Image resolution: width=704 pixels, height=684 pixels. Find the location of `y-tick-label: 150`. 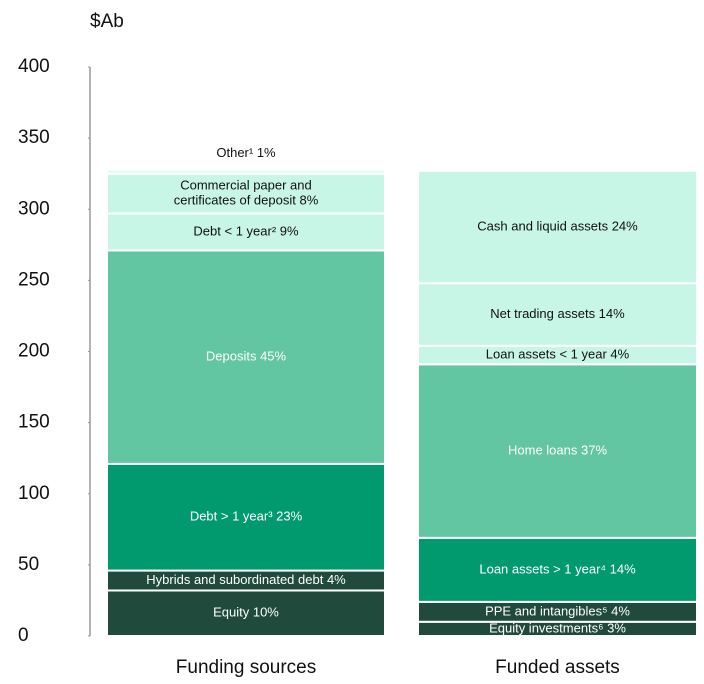

y-tick-label: 150 is located at coordinates (34, 422).